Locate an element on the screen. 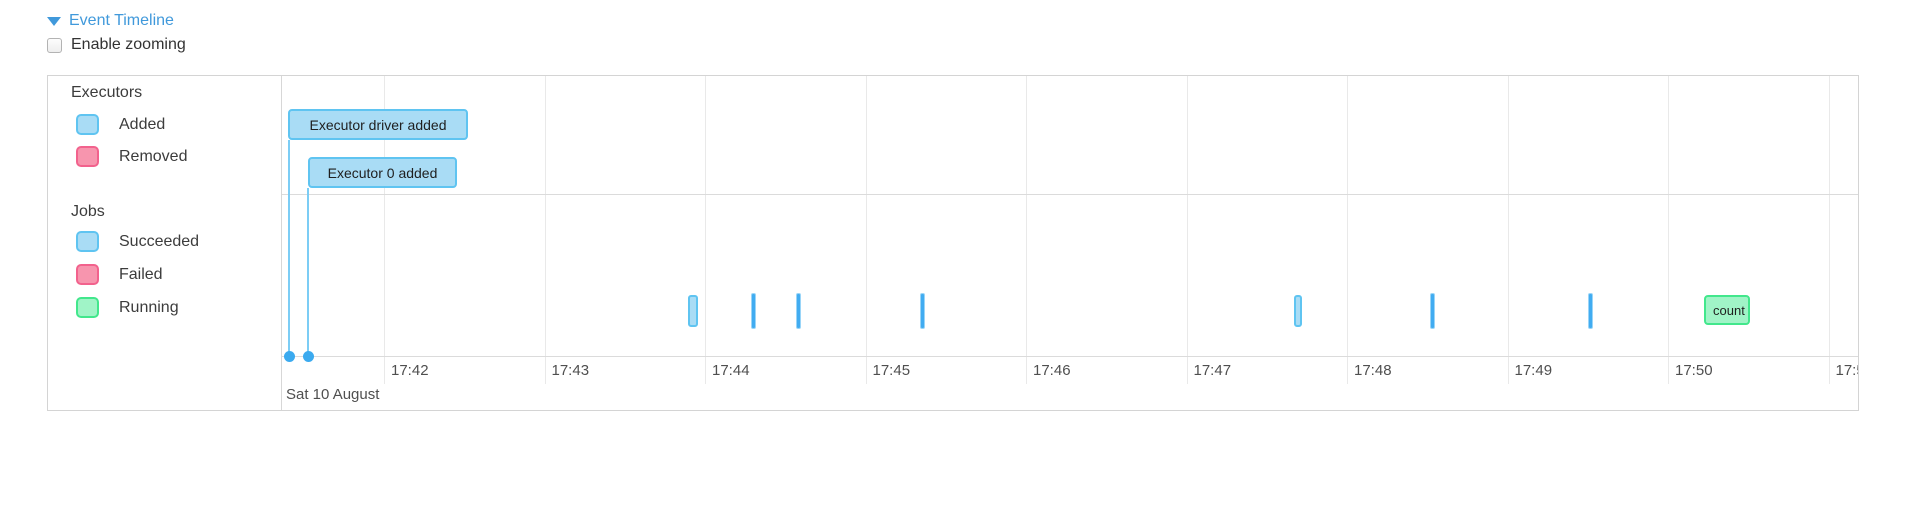  legend-item-removed: Removed is located at coordinates (131, 156).